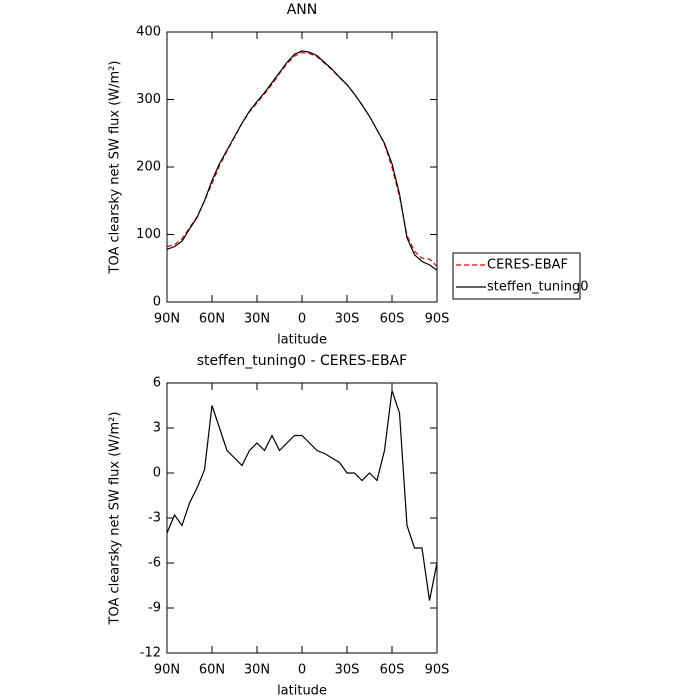 This screenshot has width=700, height=700. What do you see at coordinates (148, 234) in the screenshot?
I see `y-tick-label: 100` at bounding box center [148, 234].